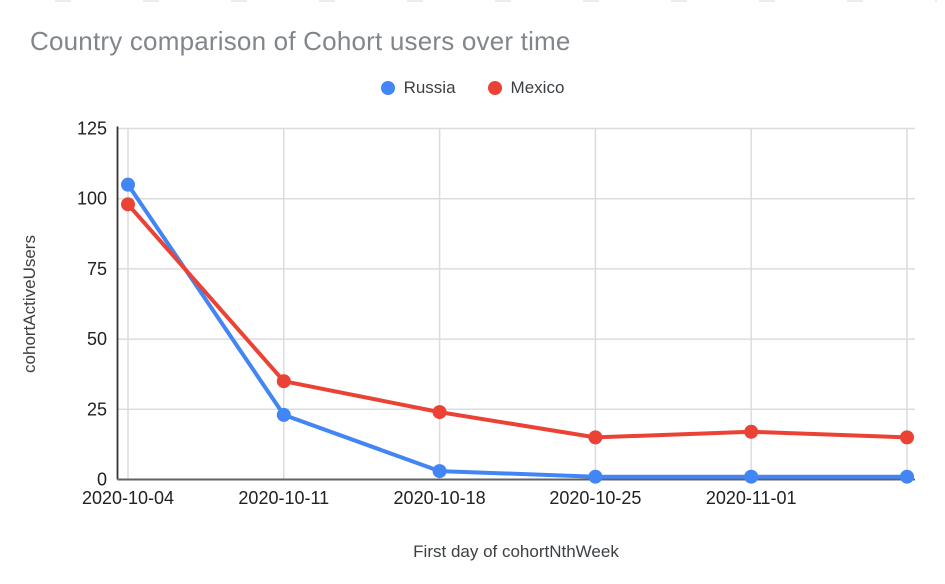 This screenshot has width=945, height=584. What do you see at coordinates (283, 498) in the screenshot?
I see `x-tick-label: 2020-10-11` at bounding box center [283, 498].